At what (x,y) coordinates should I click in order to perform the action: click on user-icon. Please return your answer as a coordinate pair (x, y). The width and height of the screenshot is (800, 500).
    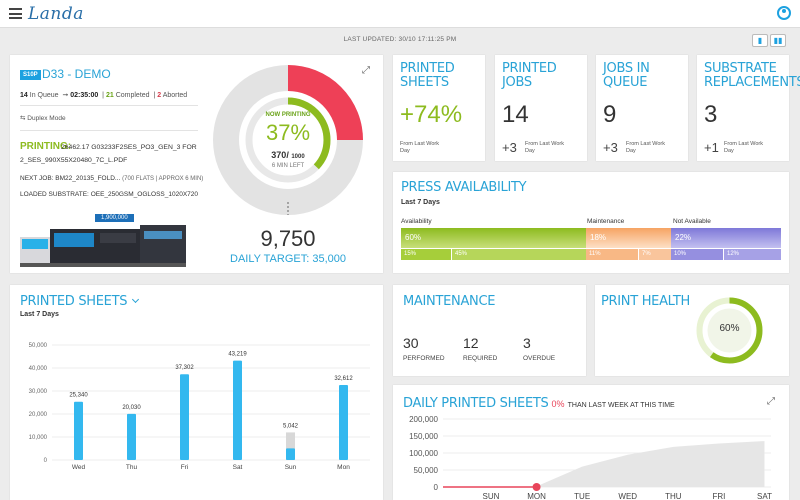
    Looking at the image, I should click on (784, 13).